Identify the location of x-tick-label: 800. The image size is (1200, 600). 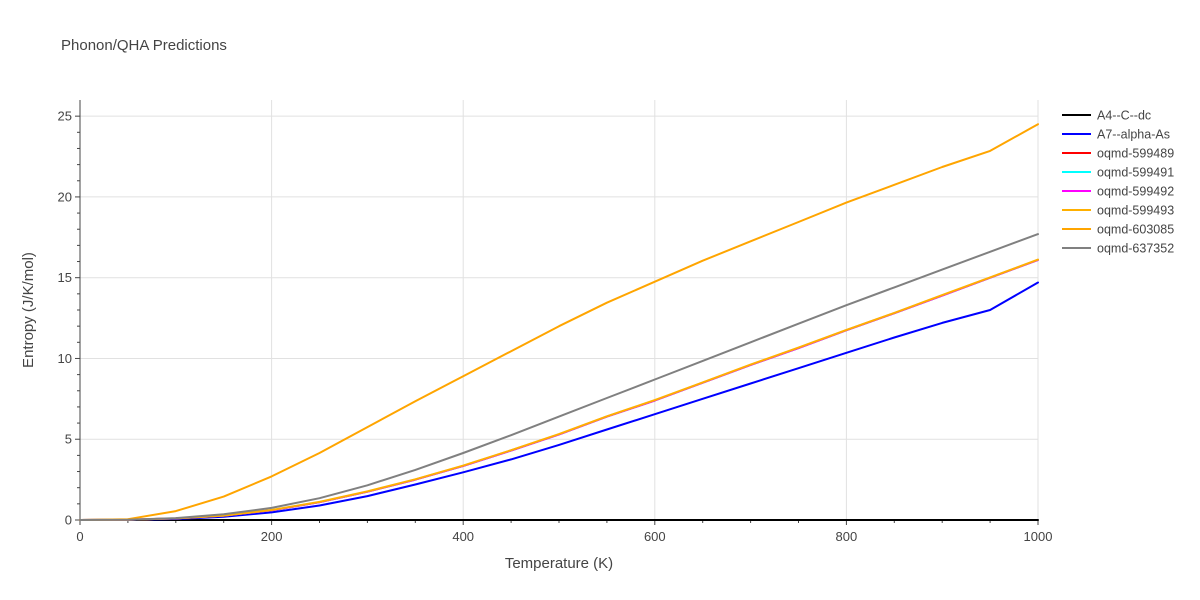
(847, 536).